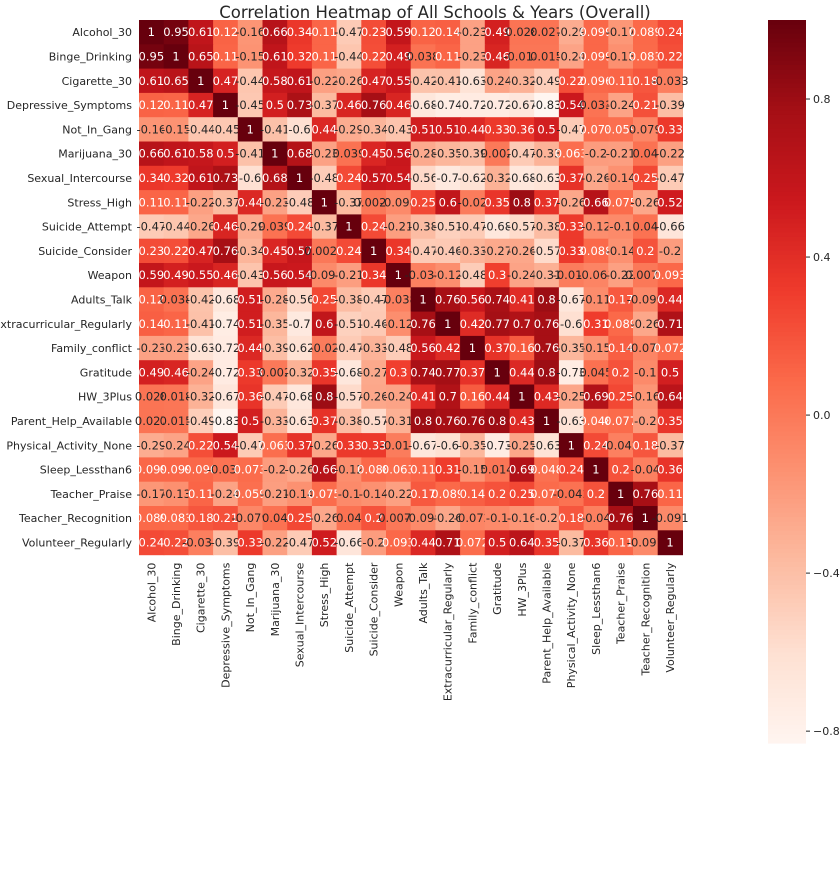 This screenshot has width=840, height=883. Describe the element at coordinates (646, 227) in the screenshot. I see `cell-value-label: 0.04` at that location.